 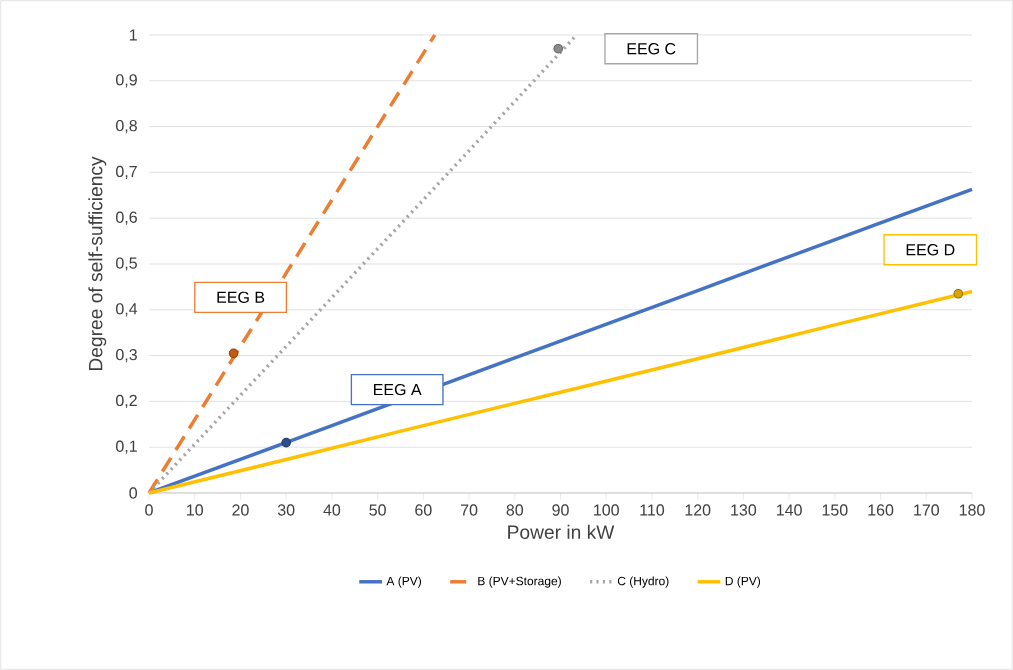 I want to click on y-axis-title: Degree of self-sufficiency, so click(x=97, y=263).